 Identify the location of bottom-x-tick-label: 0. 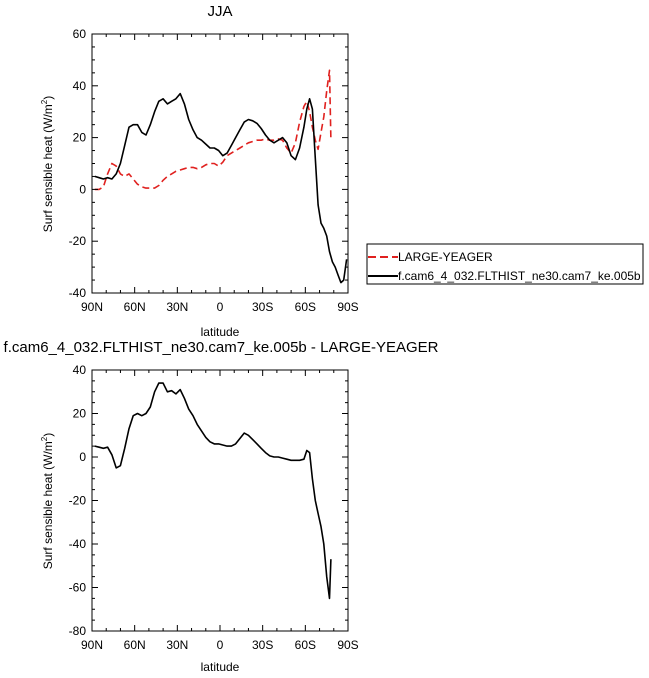
(220, 645).